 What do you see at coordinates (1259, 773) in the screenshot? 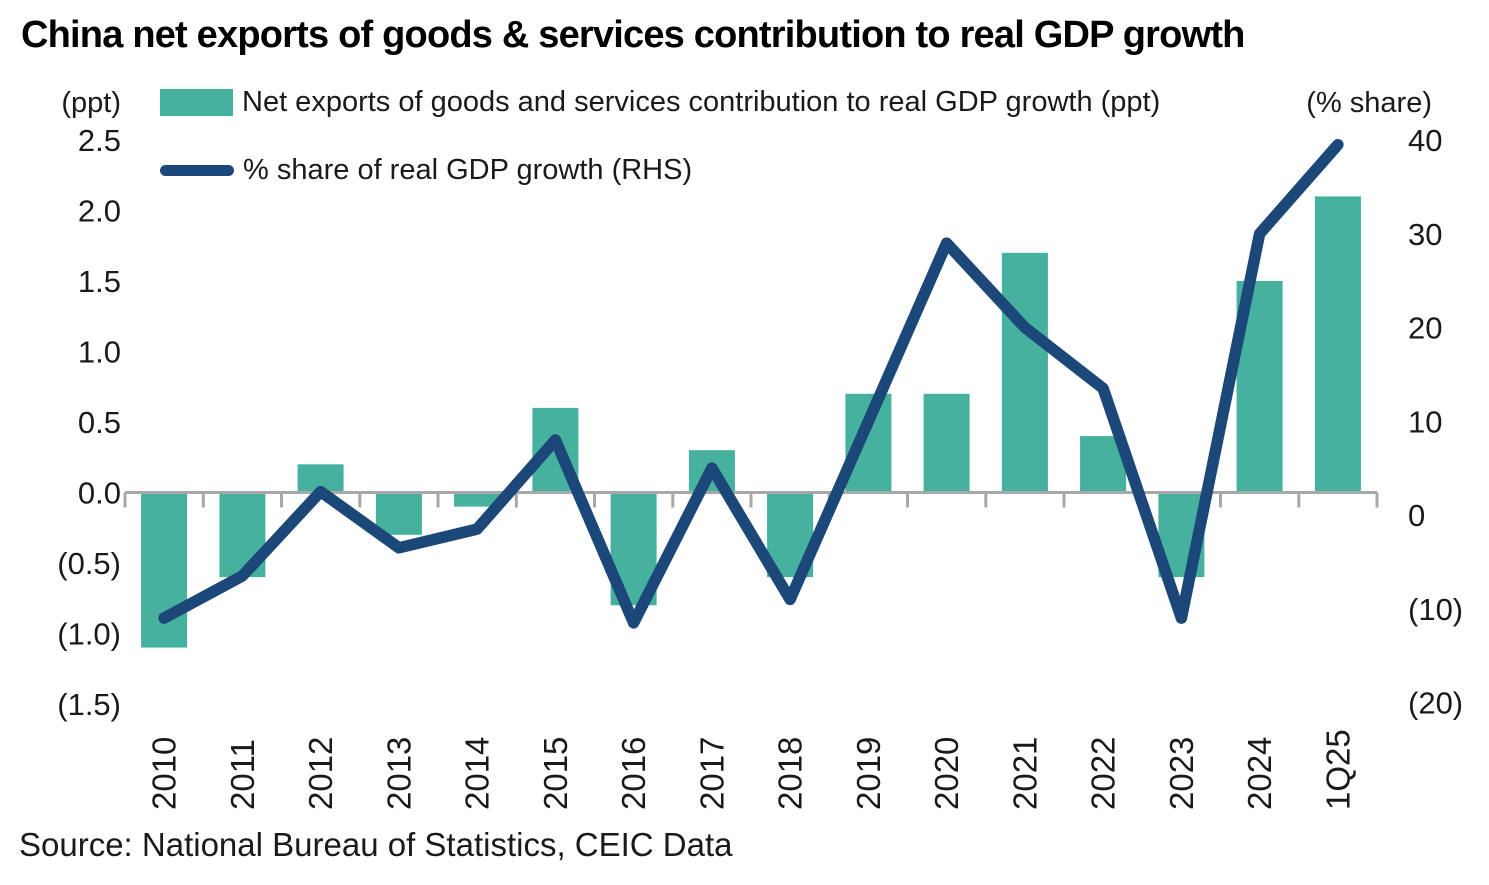
I see `x-axis-label-2024: 2024` at bounding box center [1259, 773].